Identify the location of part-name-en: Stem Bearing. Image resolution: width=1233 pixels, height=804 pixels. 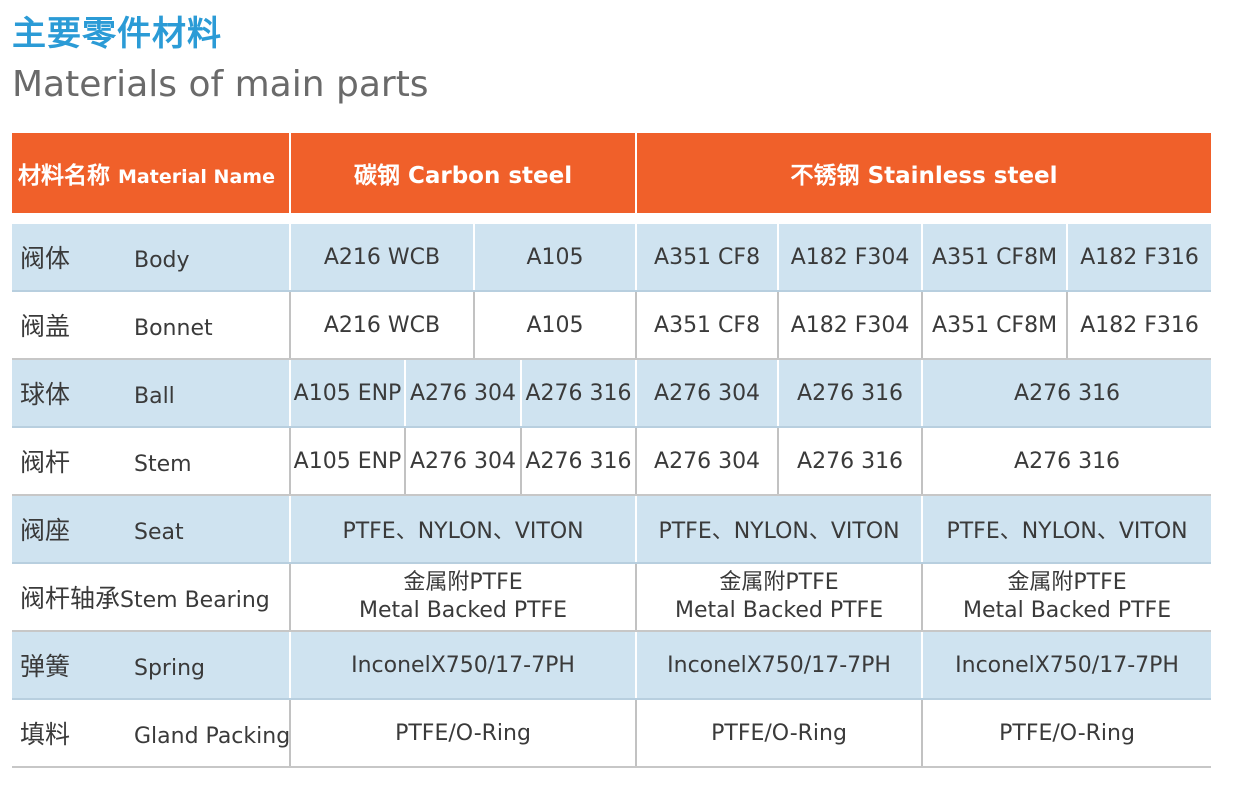
(195, 600).